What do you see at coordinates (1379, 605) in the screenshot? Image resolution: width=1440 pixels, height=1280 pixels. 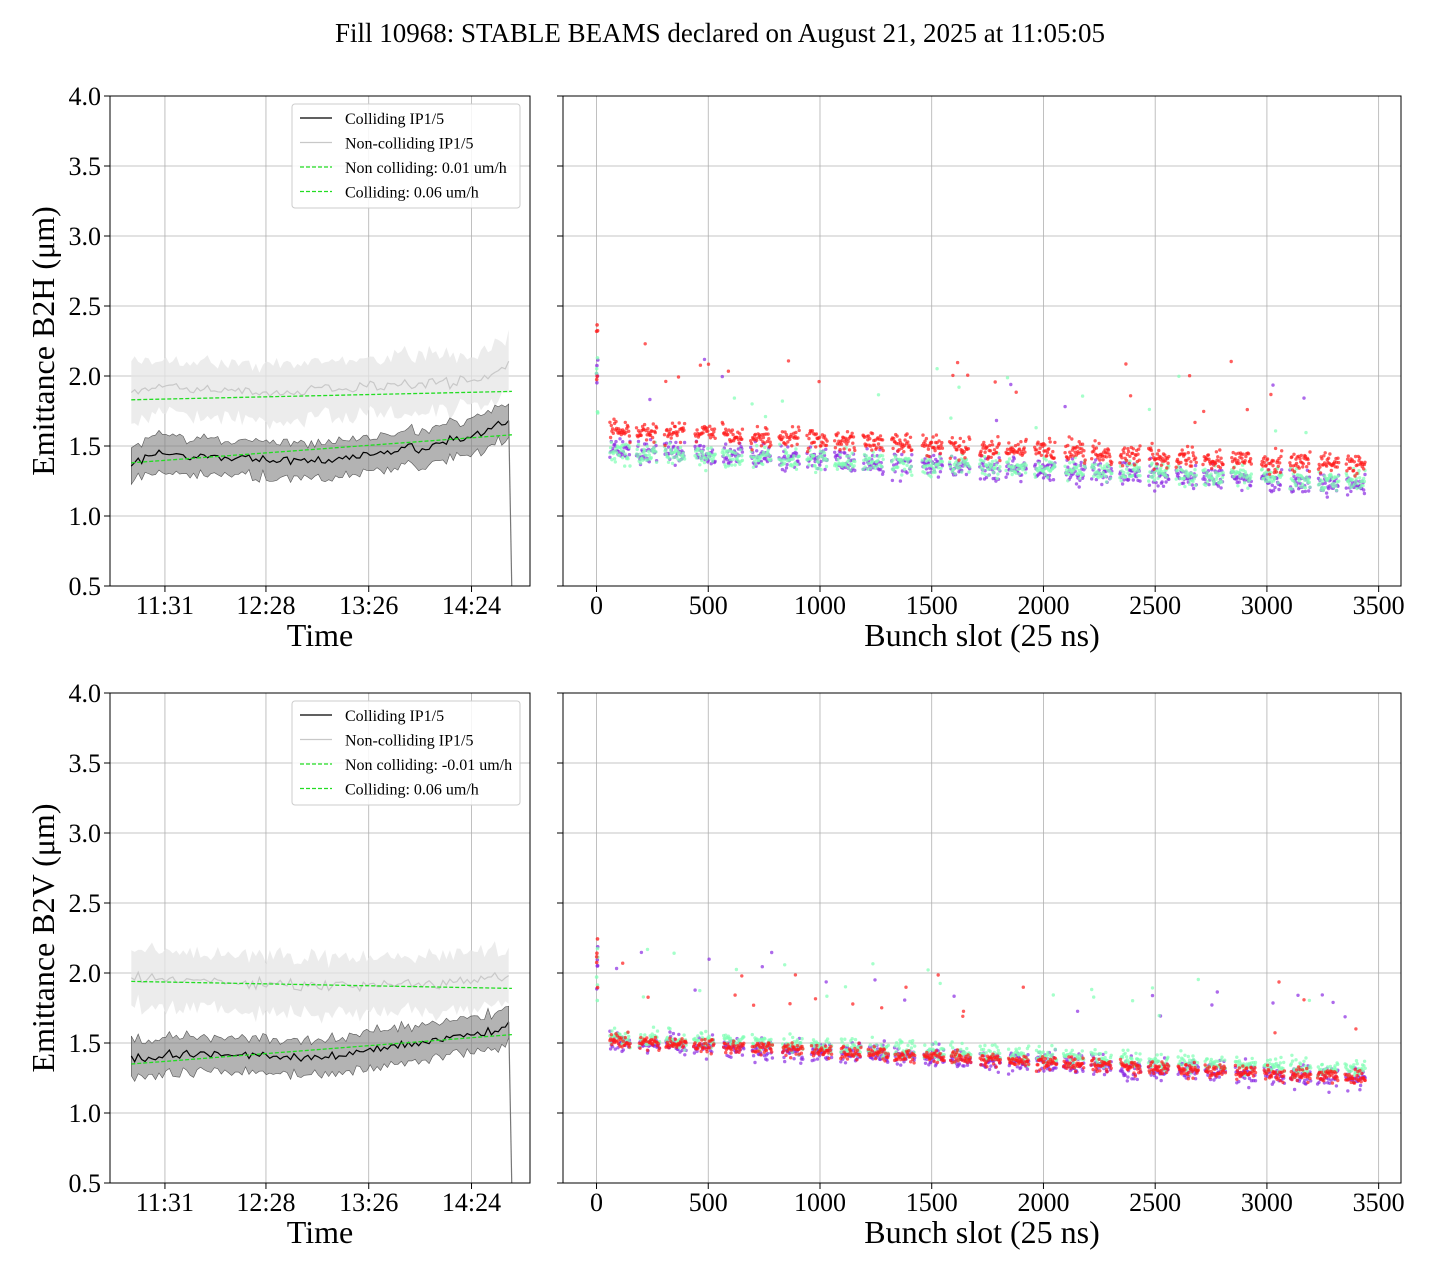 I see `b2h-bunch-xtick-label: 3500` at bounding box center [1379, 605].